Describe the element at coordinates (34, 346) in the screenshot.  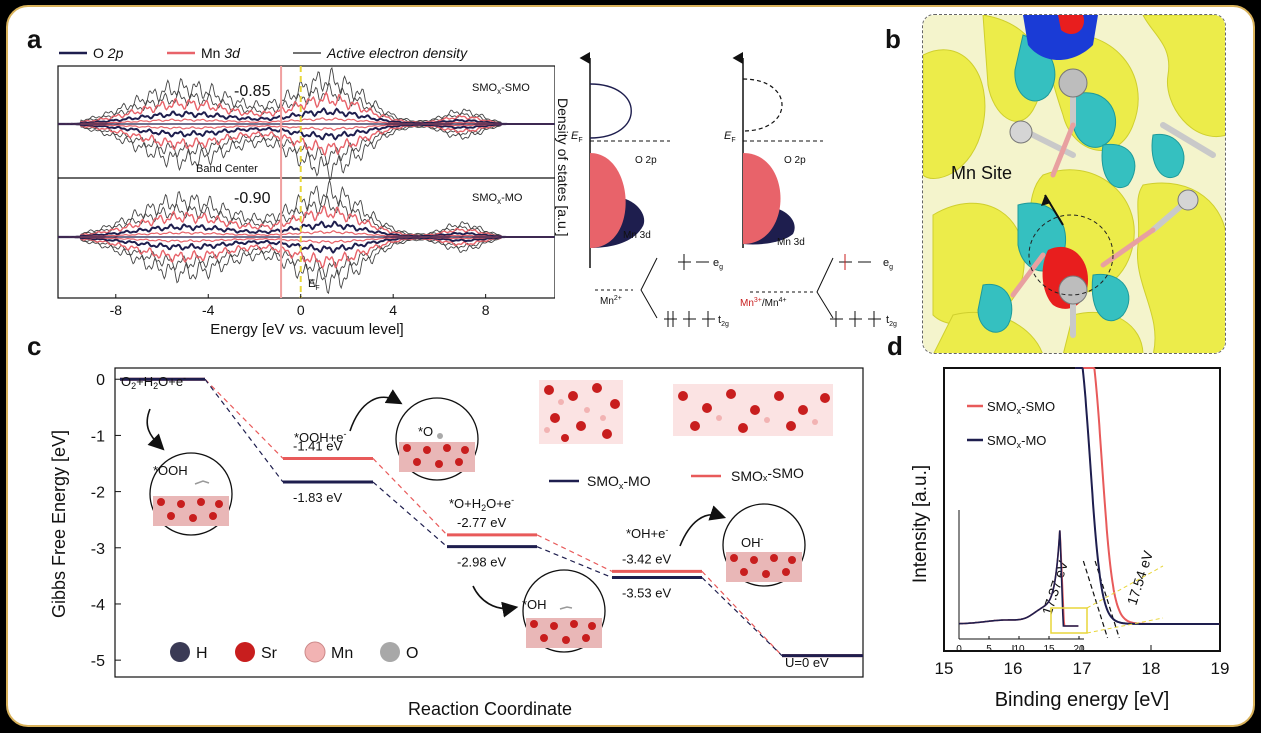
I see `panel-label-c: c` at that location.